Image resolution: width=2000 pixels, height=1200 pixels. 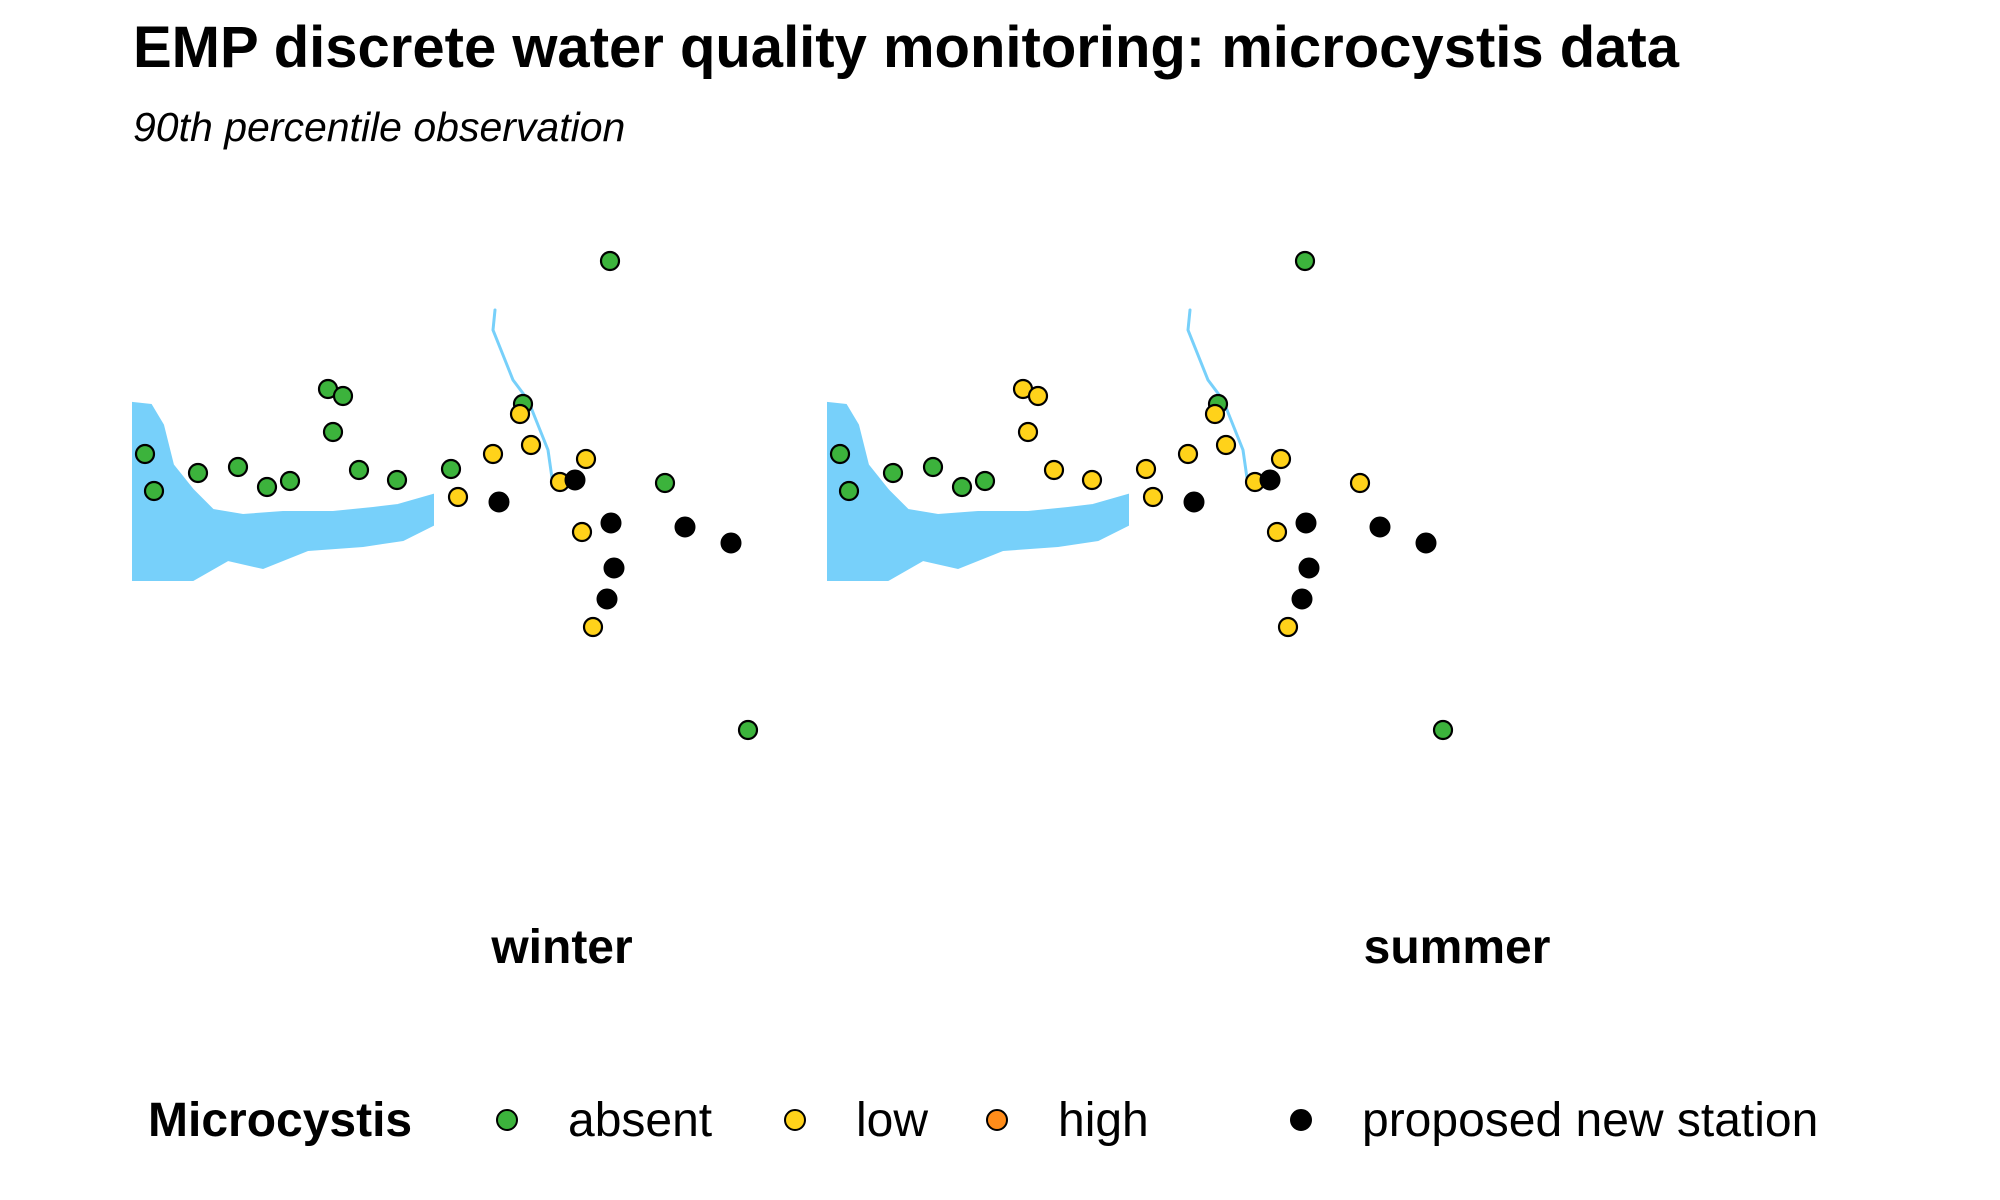 I want to click on legend-label-absent: absent, so click(x=640, y=1120).